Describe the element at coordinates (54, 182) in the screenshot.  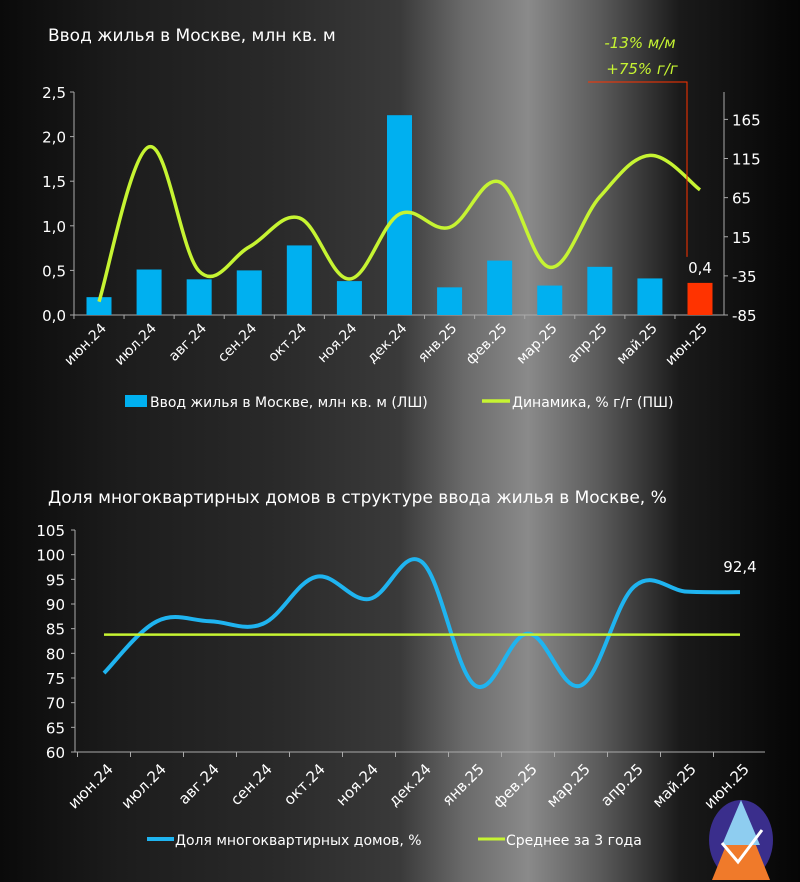
I see `y-tick-label: 1,5` at that location.